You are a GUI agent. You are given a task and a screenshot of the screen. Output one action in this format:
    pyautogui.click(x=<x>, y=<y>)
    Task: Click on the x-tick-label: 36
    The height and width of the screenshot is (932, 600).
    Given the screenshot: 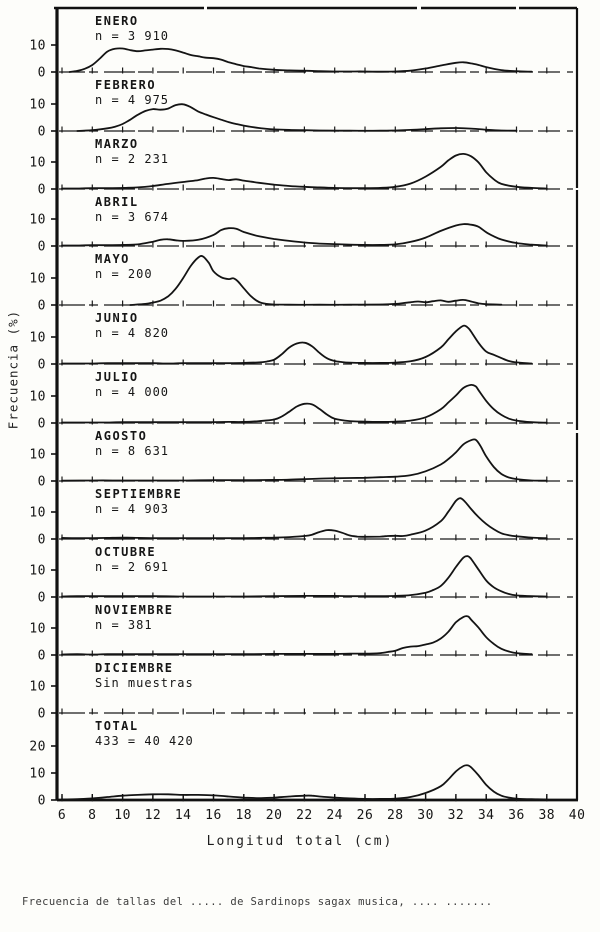 What is the action you would take?
    pyautogui.click(x=516, y=815)
    